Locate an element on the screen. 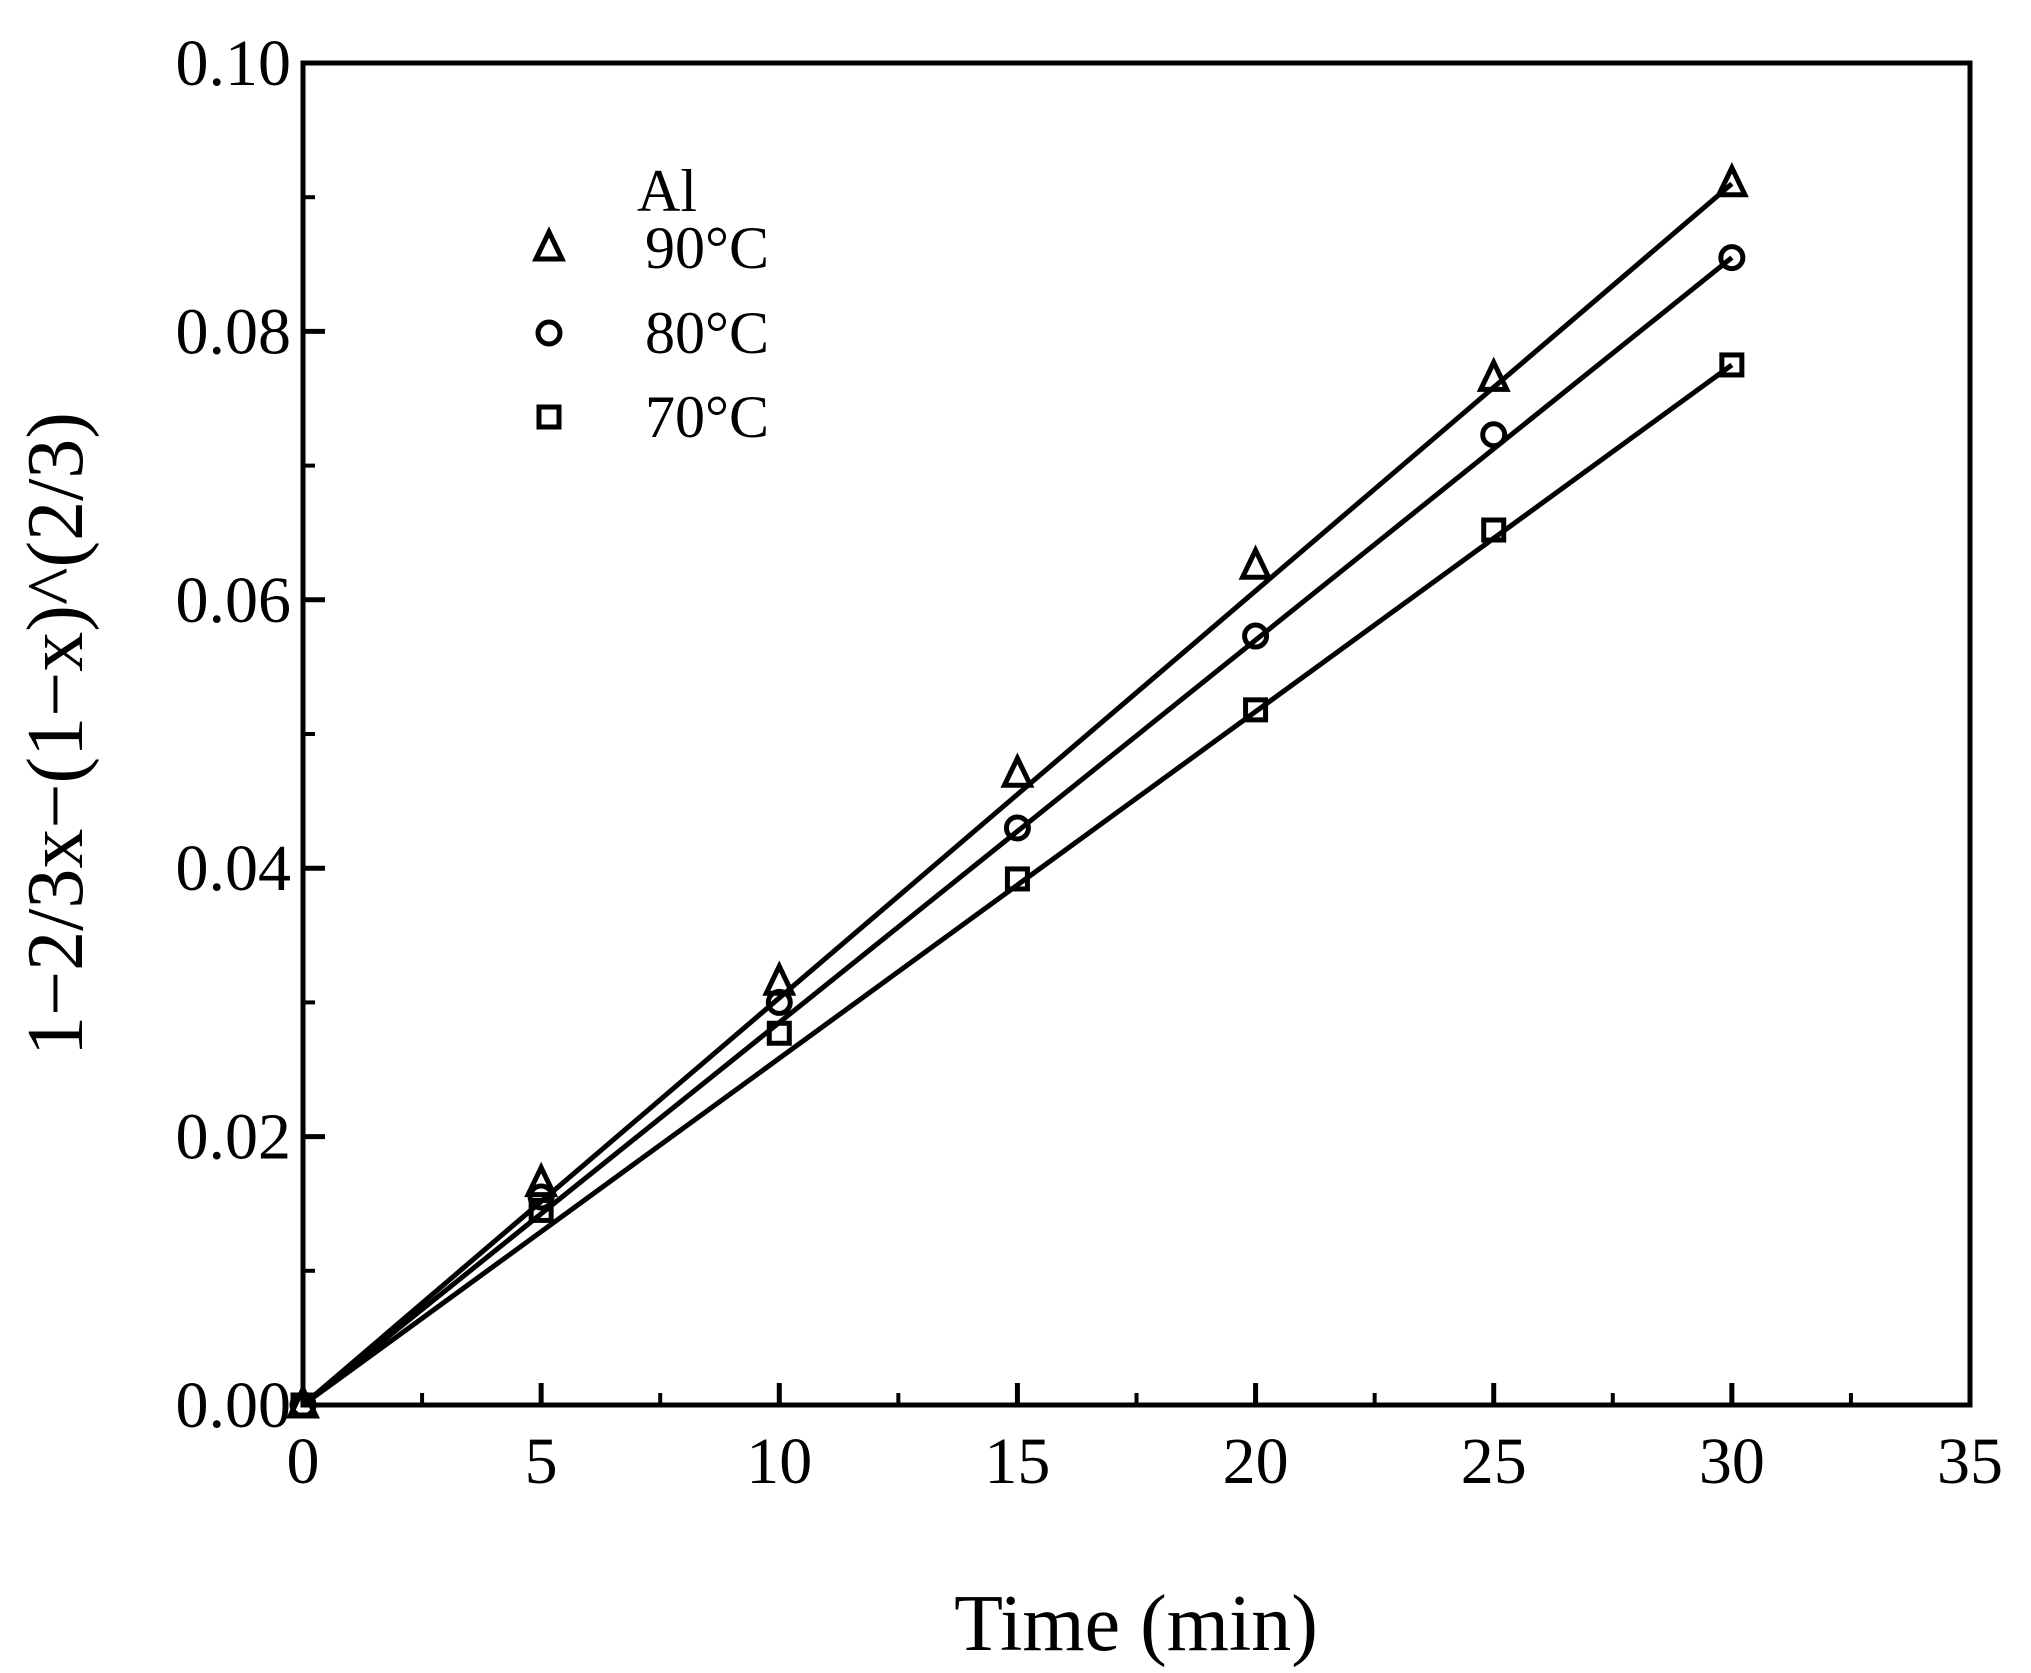  x-axis-title: Time (min) is located at coordinates (1136, 1624).